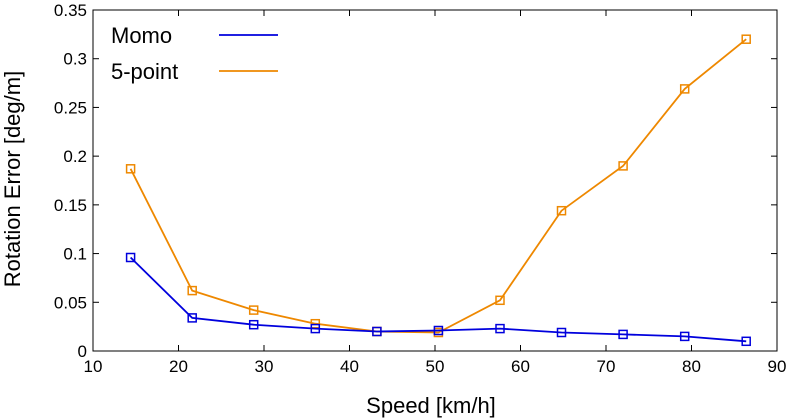 The width and height of the screenshot is (789, 418). What do you see at coordinates (70, 10) in the screenshot?
I see `y-tick-label: 0.35` at bounding box center [70, 10].